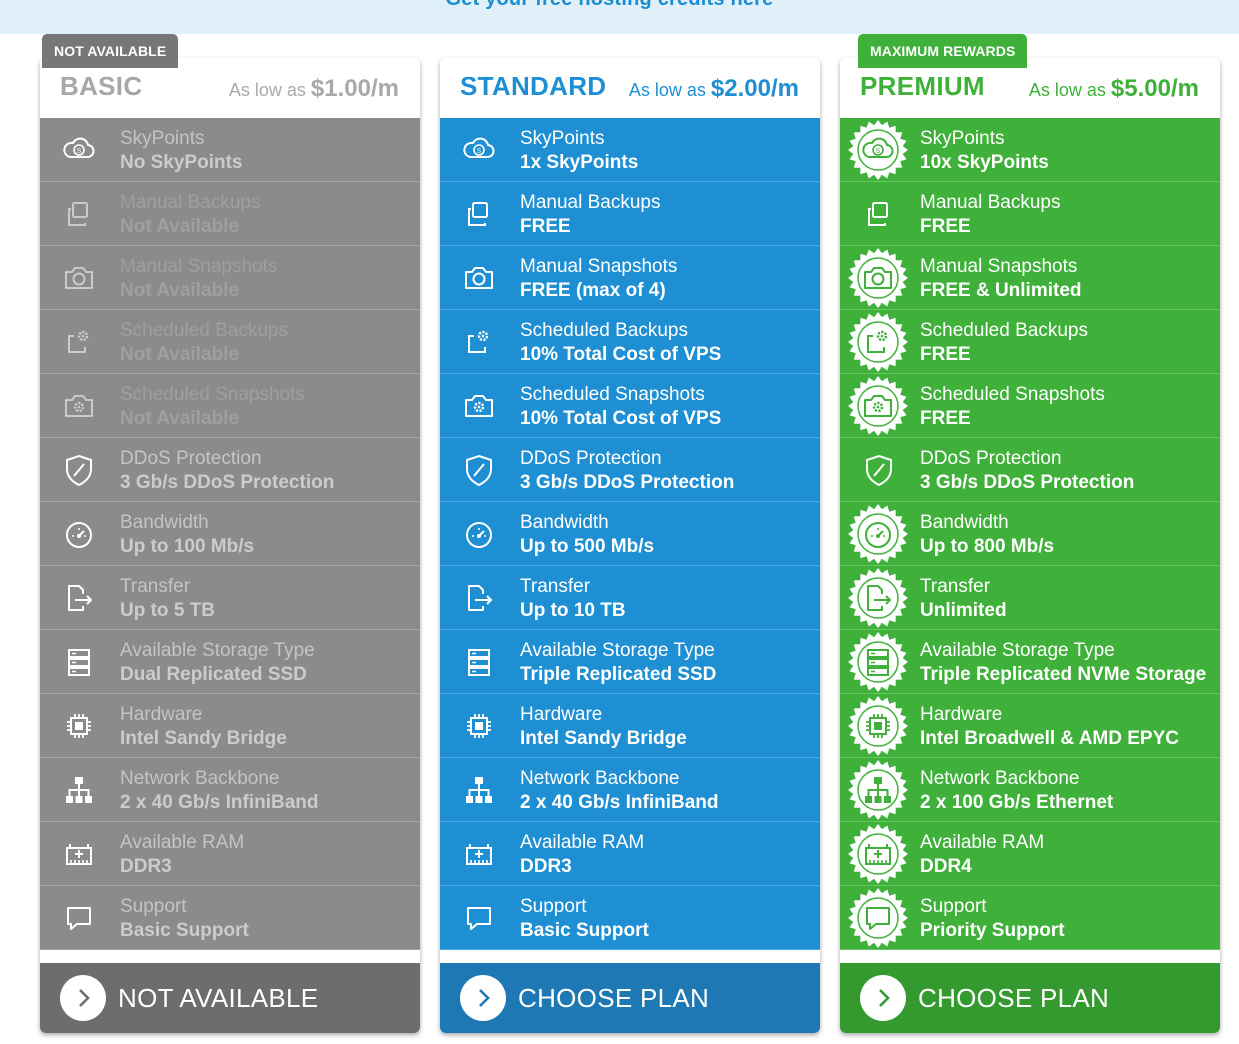 The width and height of the screenshot is (1239, 1044). I want to click on feature-label: Scheduled Backups, so click(204, 330).